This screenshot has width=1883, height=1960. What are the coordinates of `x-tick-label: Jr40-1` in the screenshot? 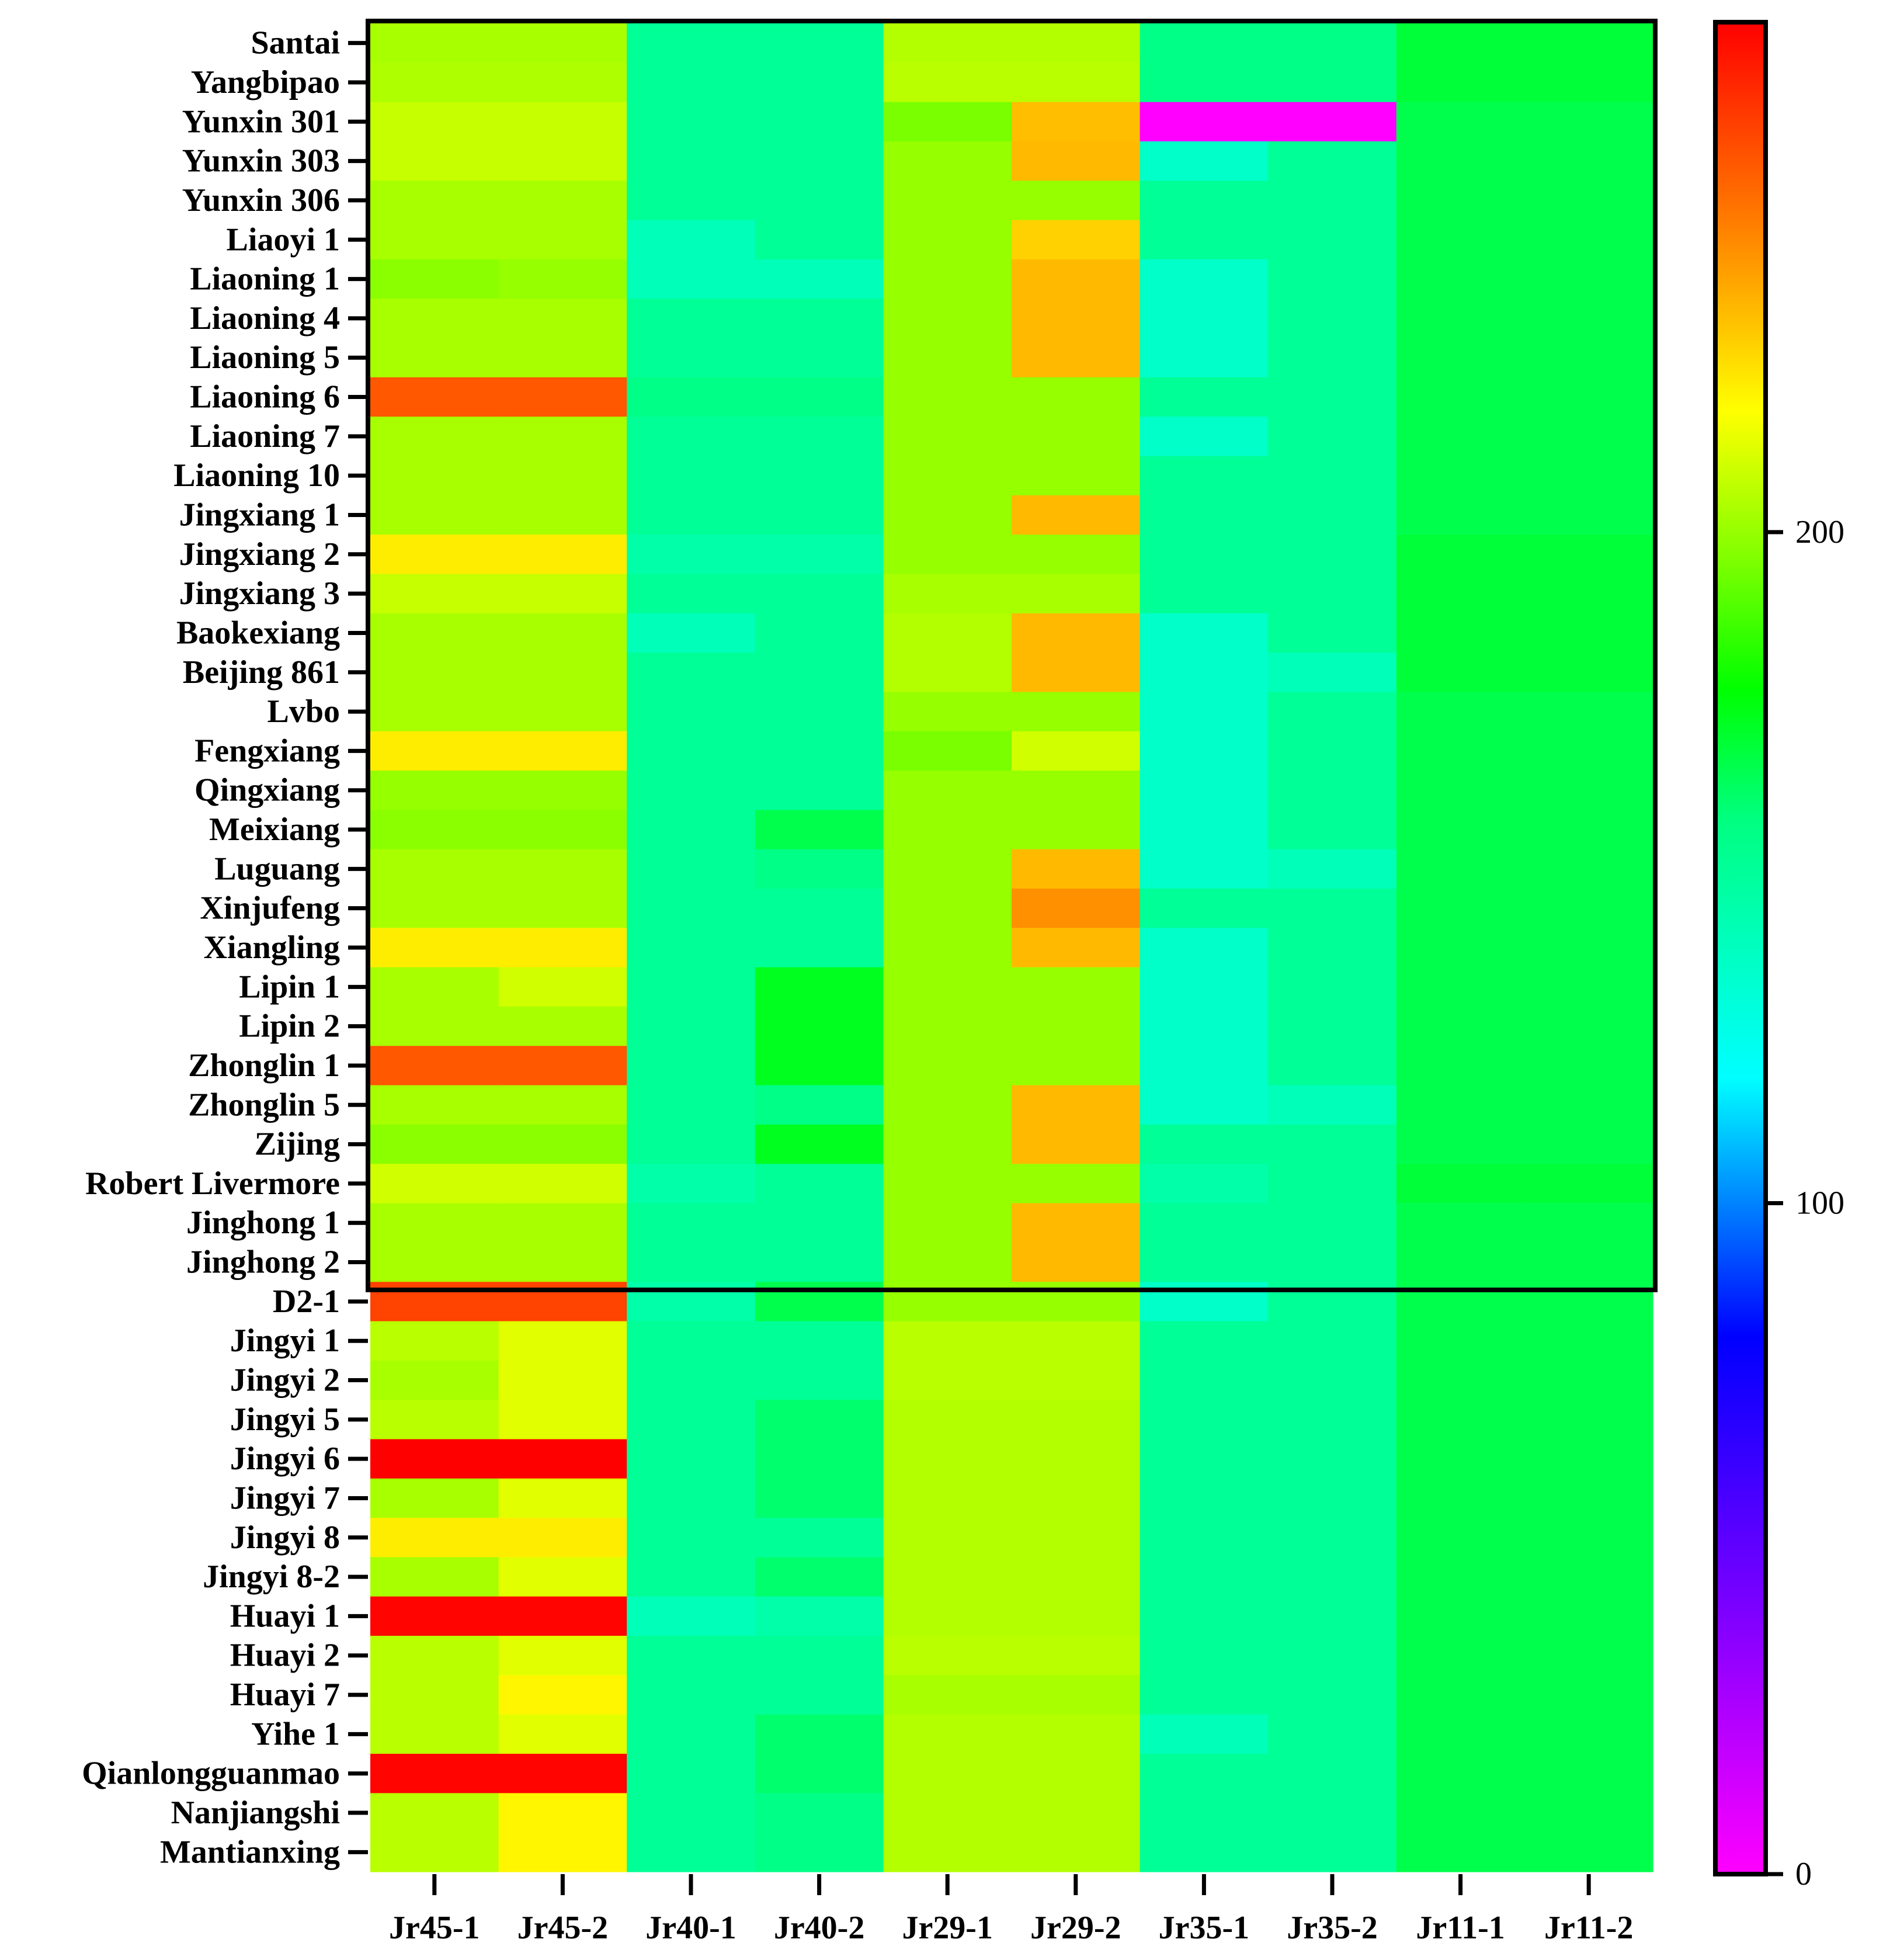 It's located at (690, 1928).